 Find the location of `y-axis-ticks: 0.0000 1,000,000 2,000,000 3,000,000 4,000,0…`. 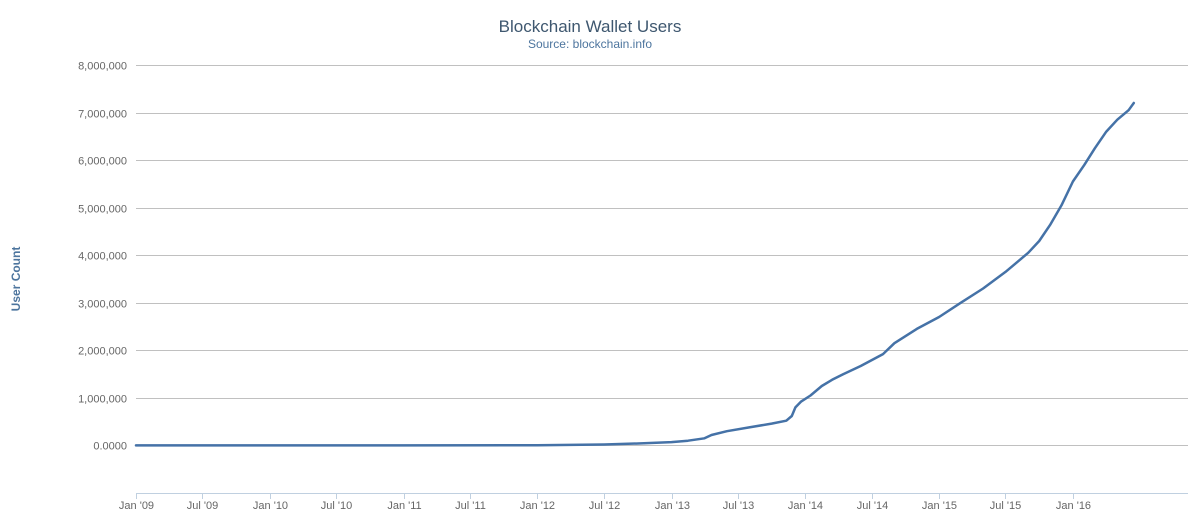

y-axis-ticks: 0.0000 1,000,000 2,000,000 3,000,000 4,000,0… is located at coordinates (102, 257).